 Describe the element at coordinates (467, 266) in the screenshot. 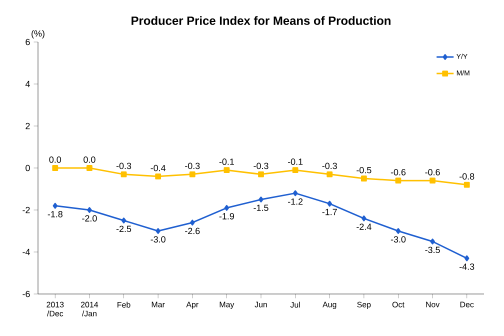

I see `data-label: -4.3` at that location.